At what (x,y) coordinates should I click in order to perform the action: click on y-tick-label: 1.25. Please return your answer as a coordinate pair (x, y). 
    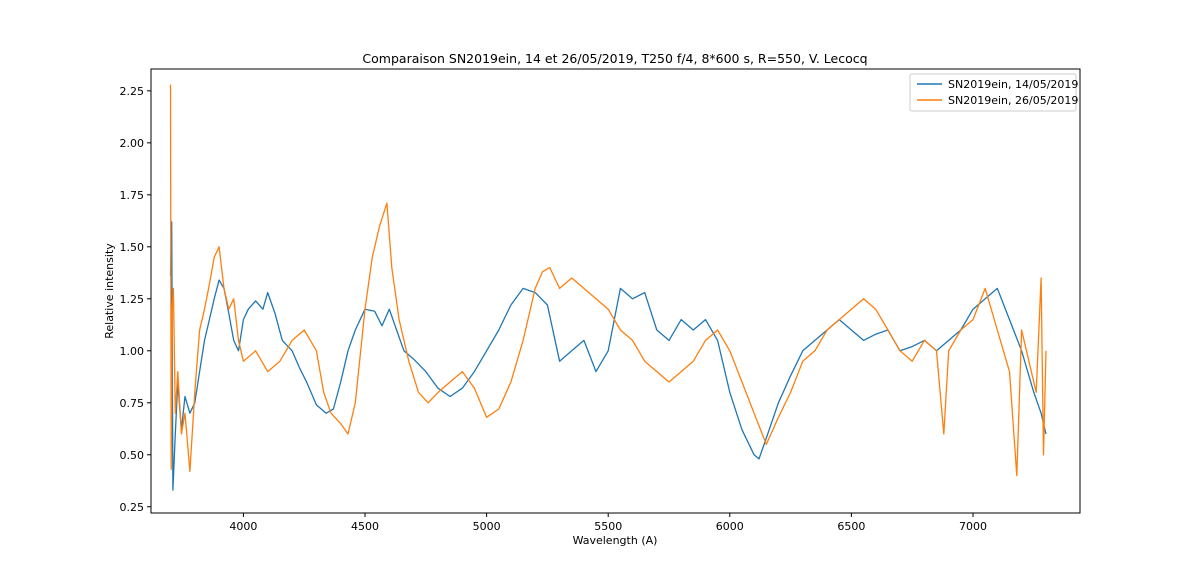
    Looking at the image, I should click on (132, 299).